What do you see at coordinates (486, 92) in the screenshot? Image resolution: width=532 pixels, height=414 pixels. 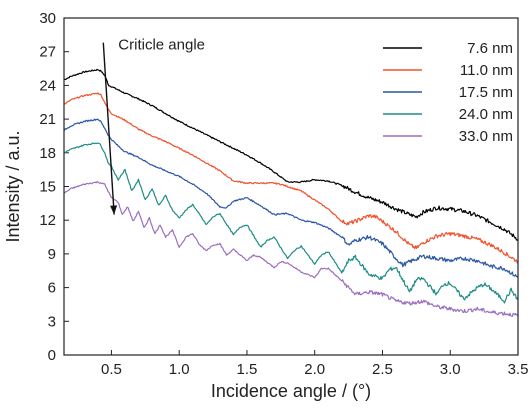 I see `legend-label: 17.5 nm` at bounding box center [486, 92].